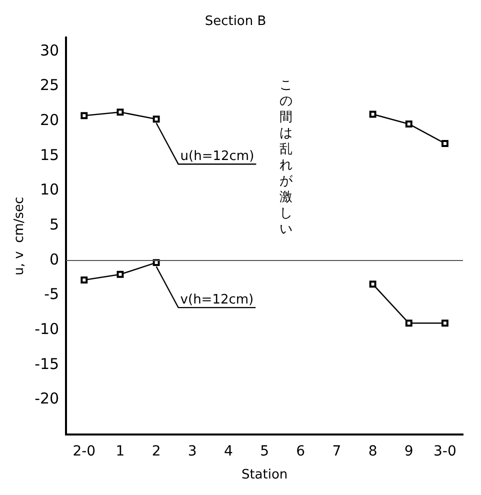 This screenshot has width=481, height=495. What do you see at coordinates (409, 452) in the screenshot?
I see `x-tick-label: 9` at bounding box center [409, 452].